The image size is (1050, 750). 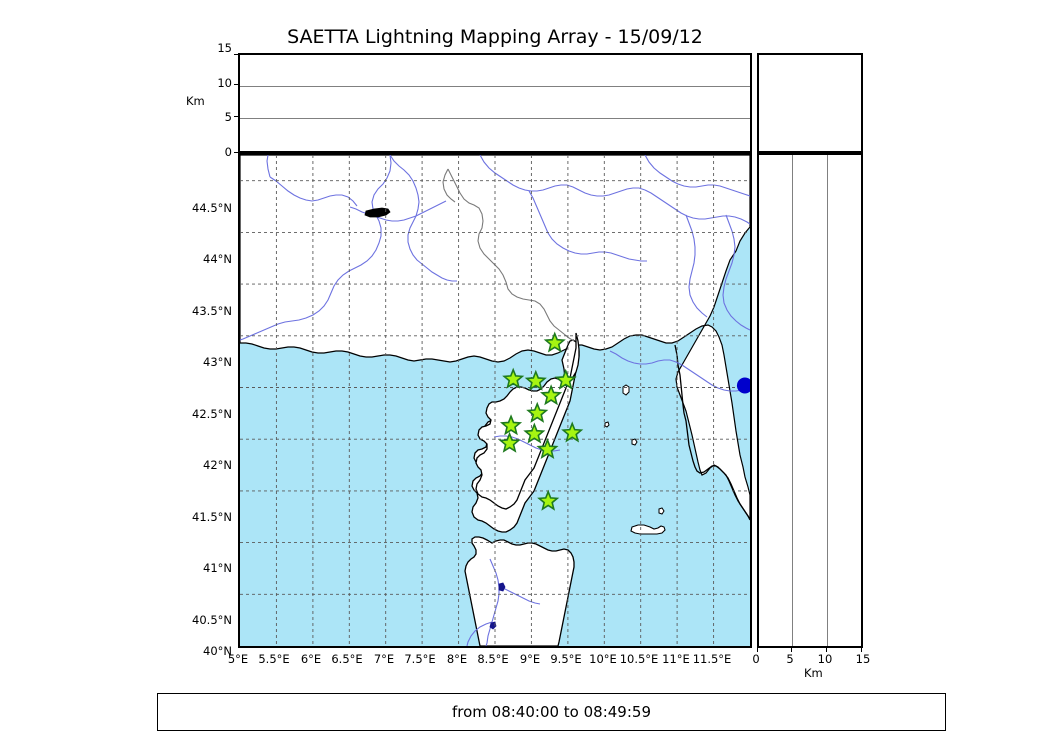 I want to click on landmass-giglio, so click(x=661, y=511).